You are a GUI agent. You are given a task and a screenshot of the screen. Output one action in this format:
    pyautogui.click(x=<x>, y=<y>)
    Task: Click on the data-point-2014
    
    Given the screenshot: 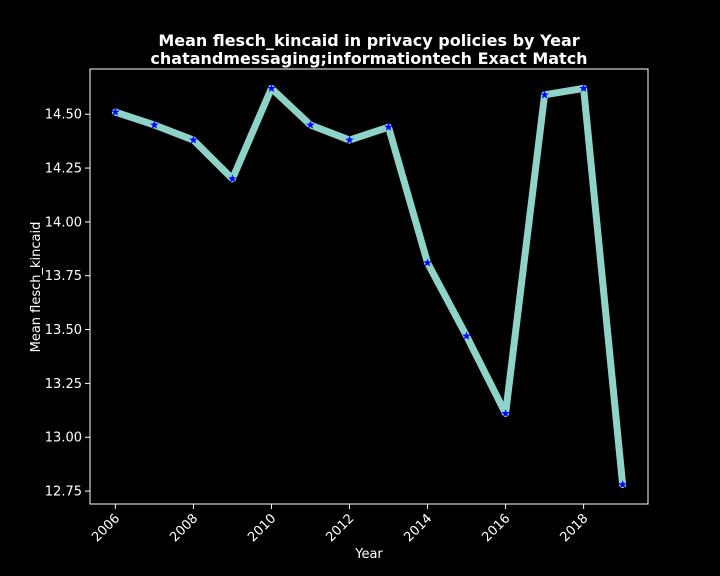 What is the action you would take?
    pyautogui.click(x=427, y=262)
    